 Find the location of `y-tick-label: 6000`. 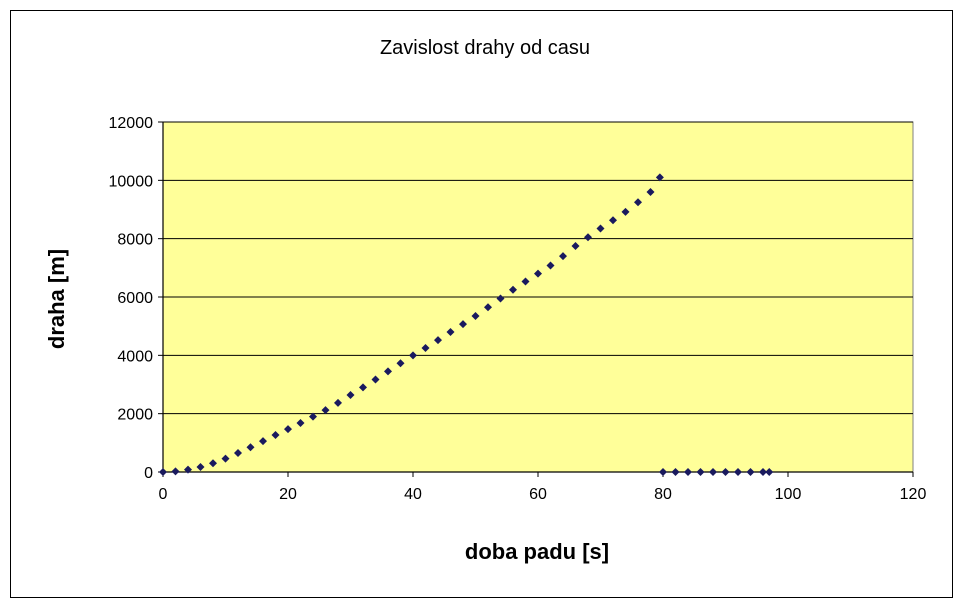

y-tick-label: 6000 is located at coordinates (135, 298).